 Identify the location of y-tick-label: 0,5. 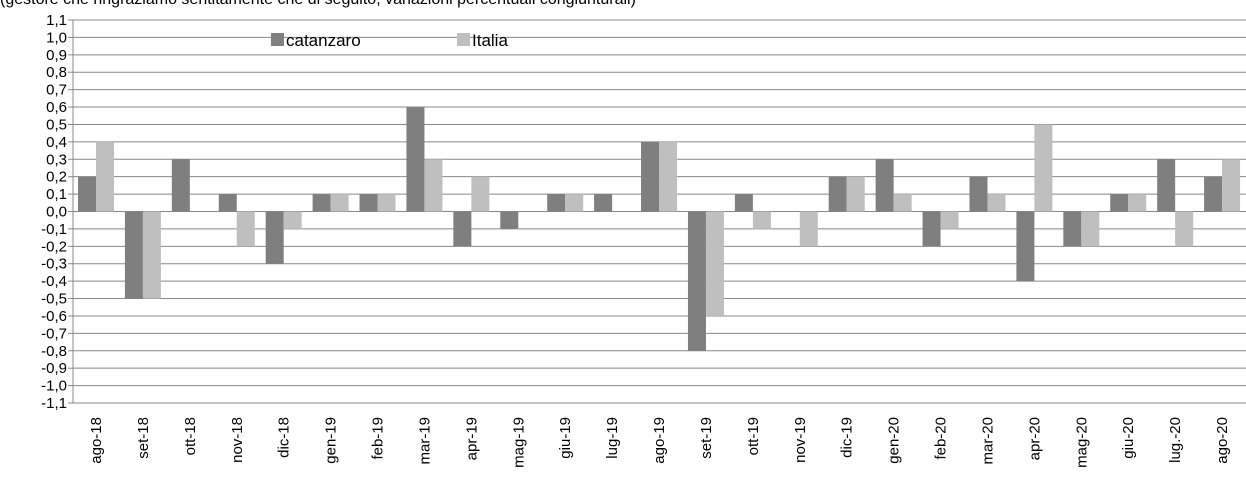
(56, 124).